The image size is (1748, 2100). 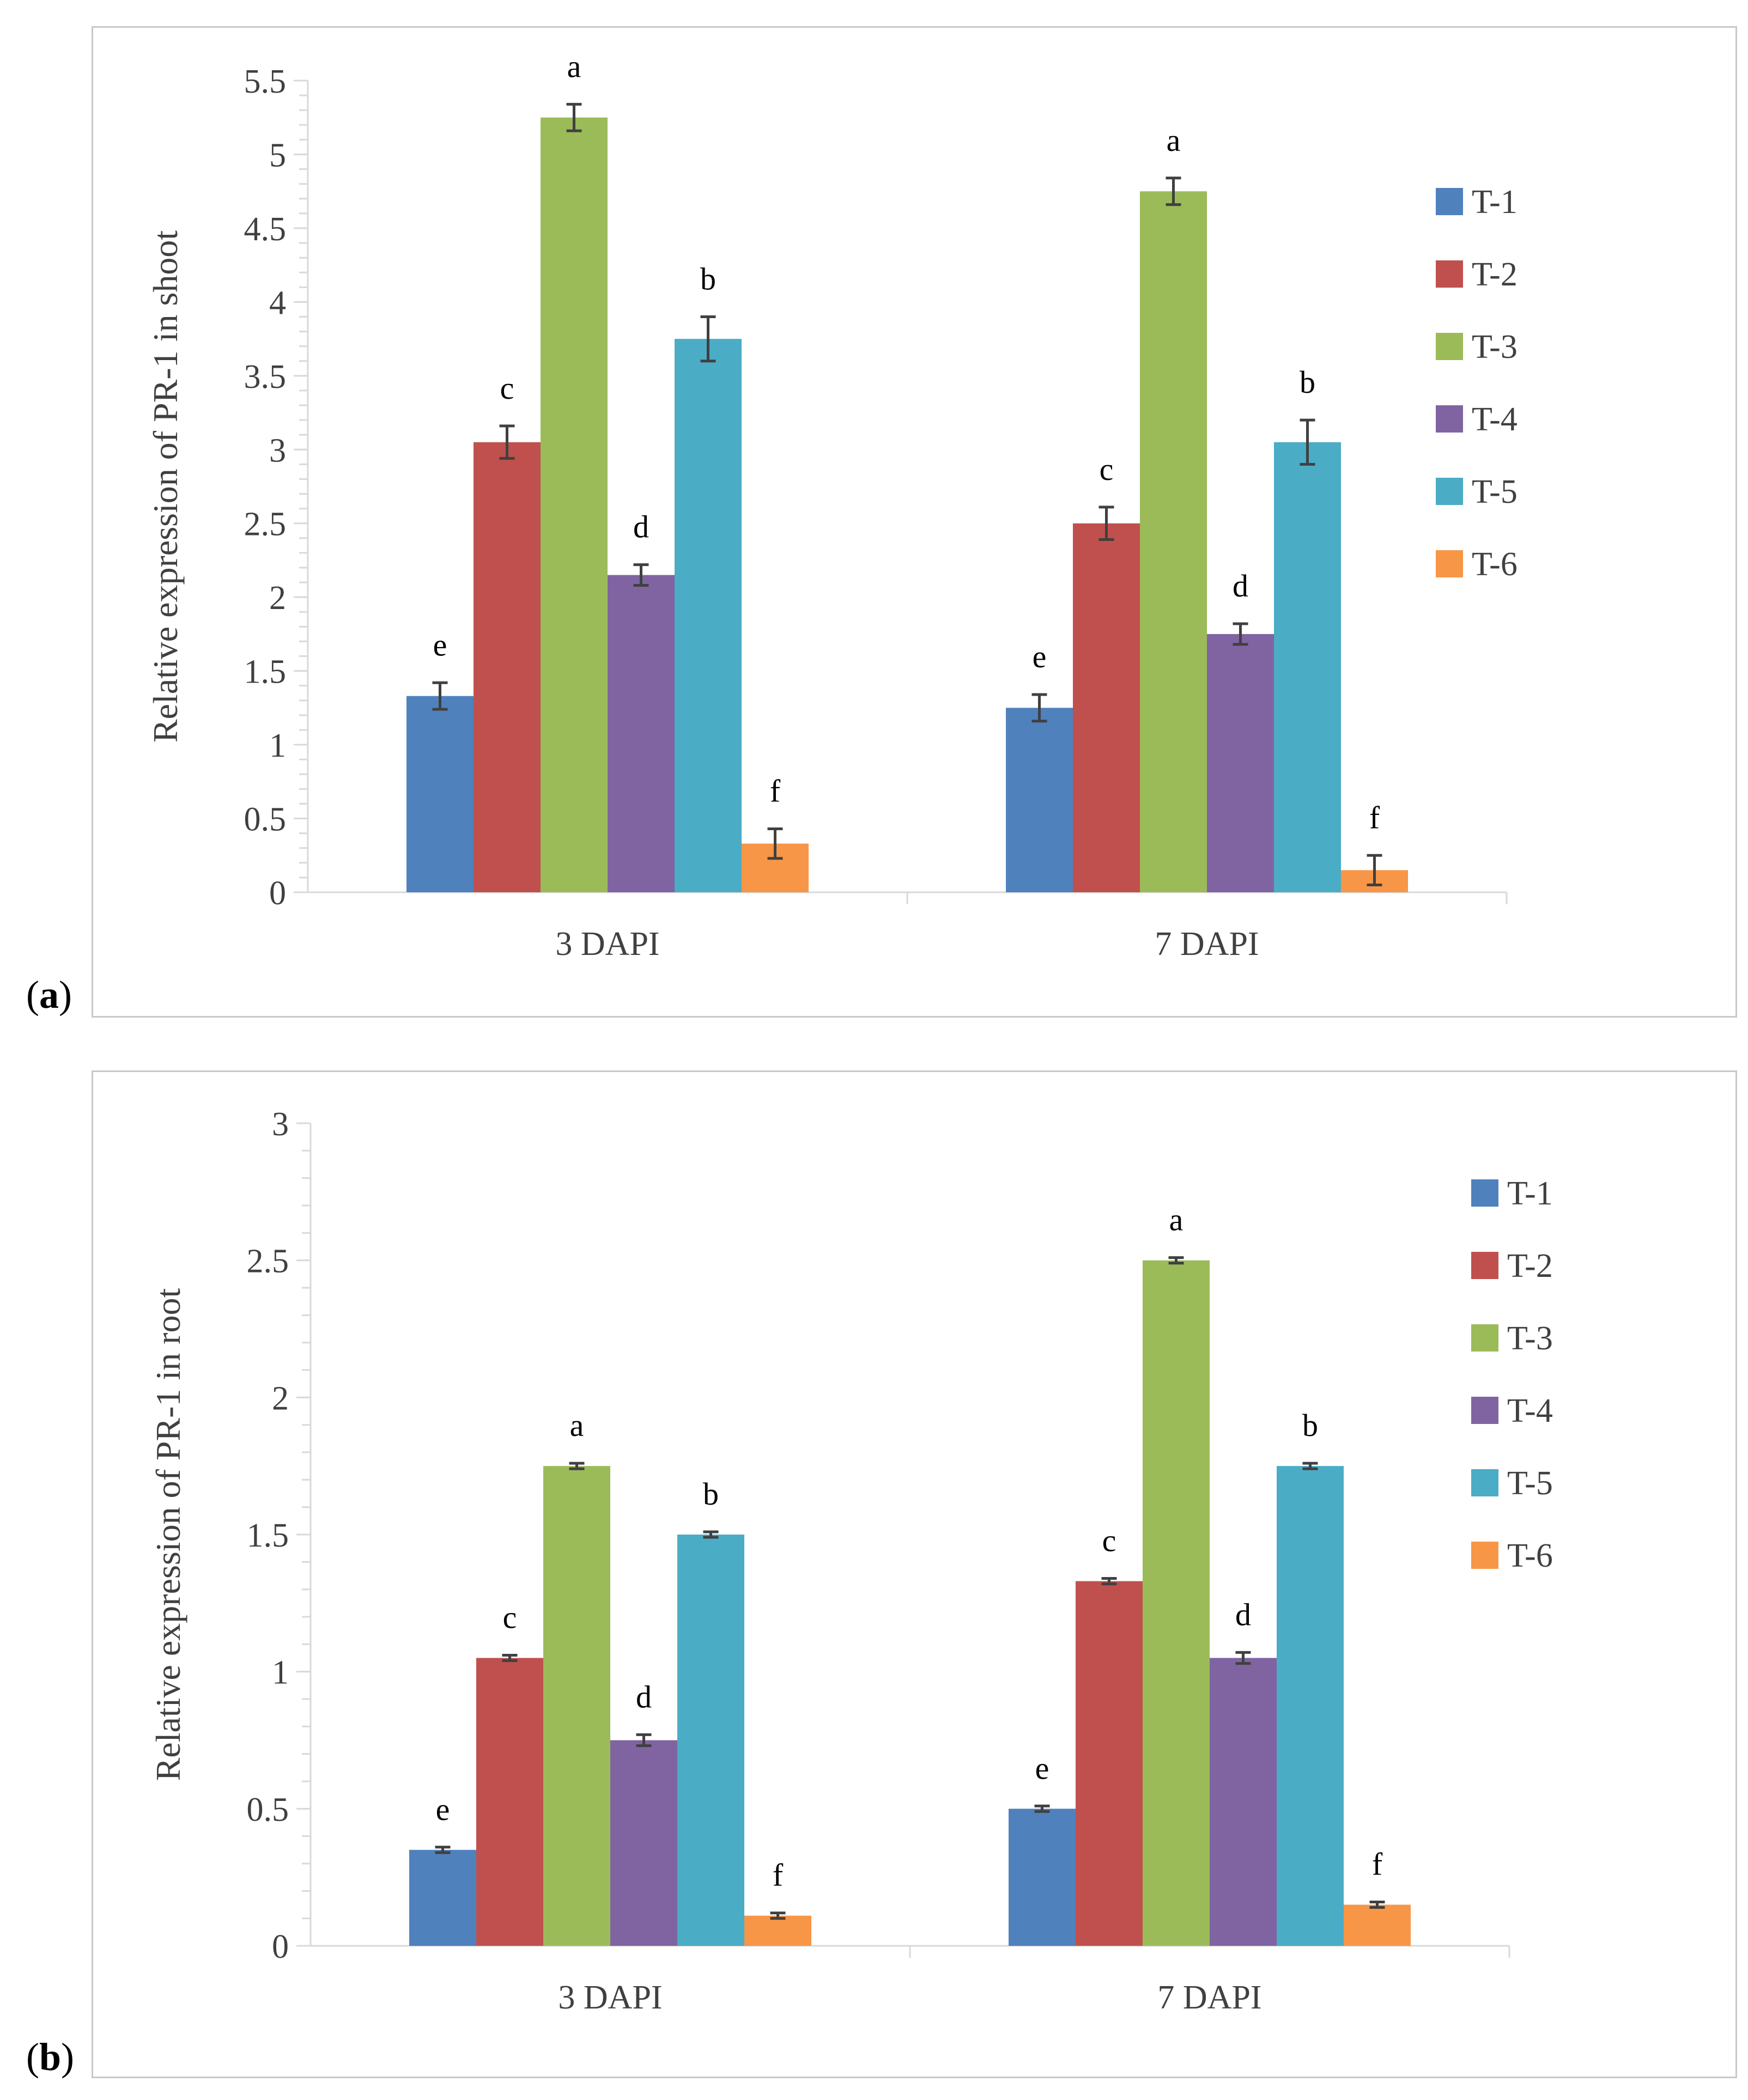 What do you see at coordinates (1495, 274) in the screenshot?
I see `chart-a-legend-label-t-2: T-2` at bounding box center [1495, 274].